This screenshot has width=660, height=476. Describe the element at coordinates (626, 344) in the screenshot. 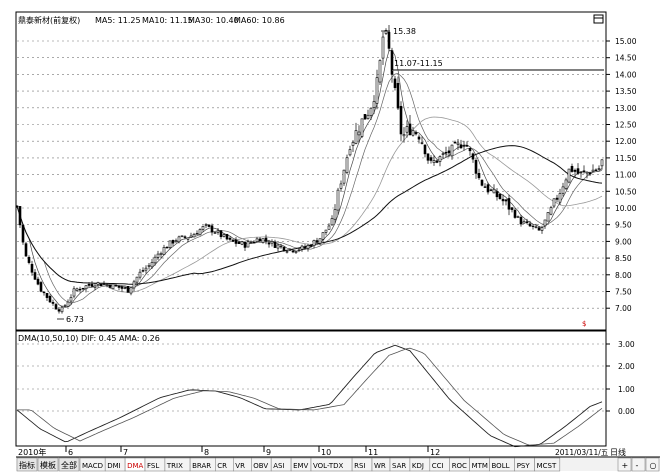

I see `indicator-tick-label: 3.00` at that location.